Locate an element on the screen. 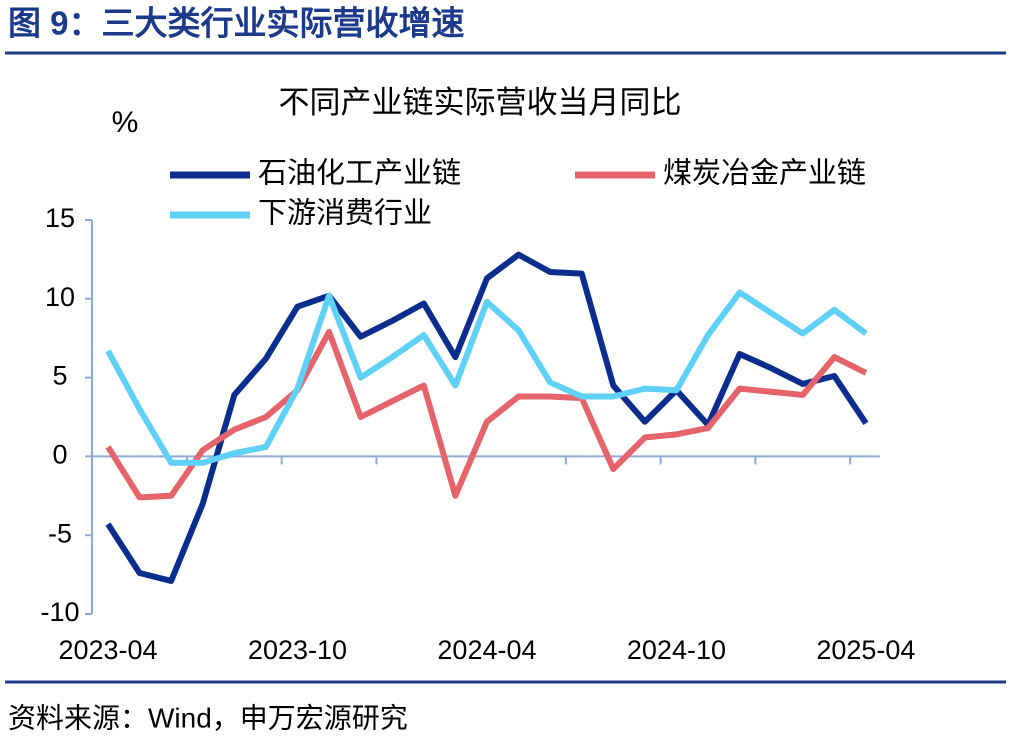  header: 图 9：三大类行业实际营收增速 is located at coordinates (236, 23).